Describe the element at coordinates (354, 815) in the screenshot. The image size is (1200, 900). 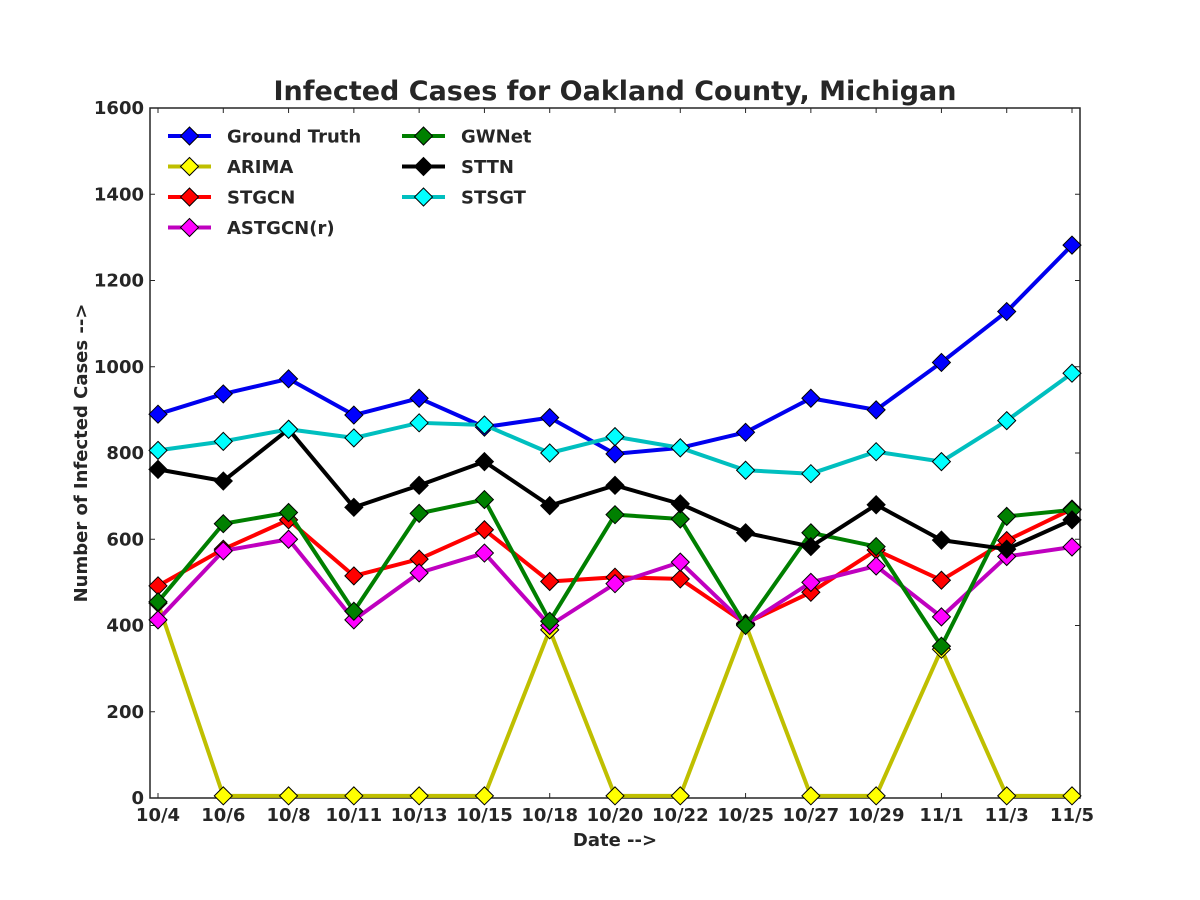
I see `x-tick-label: 10/11` at that location.